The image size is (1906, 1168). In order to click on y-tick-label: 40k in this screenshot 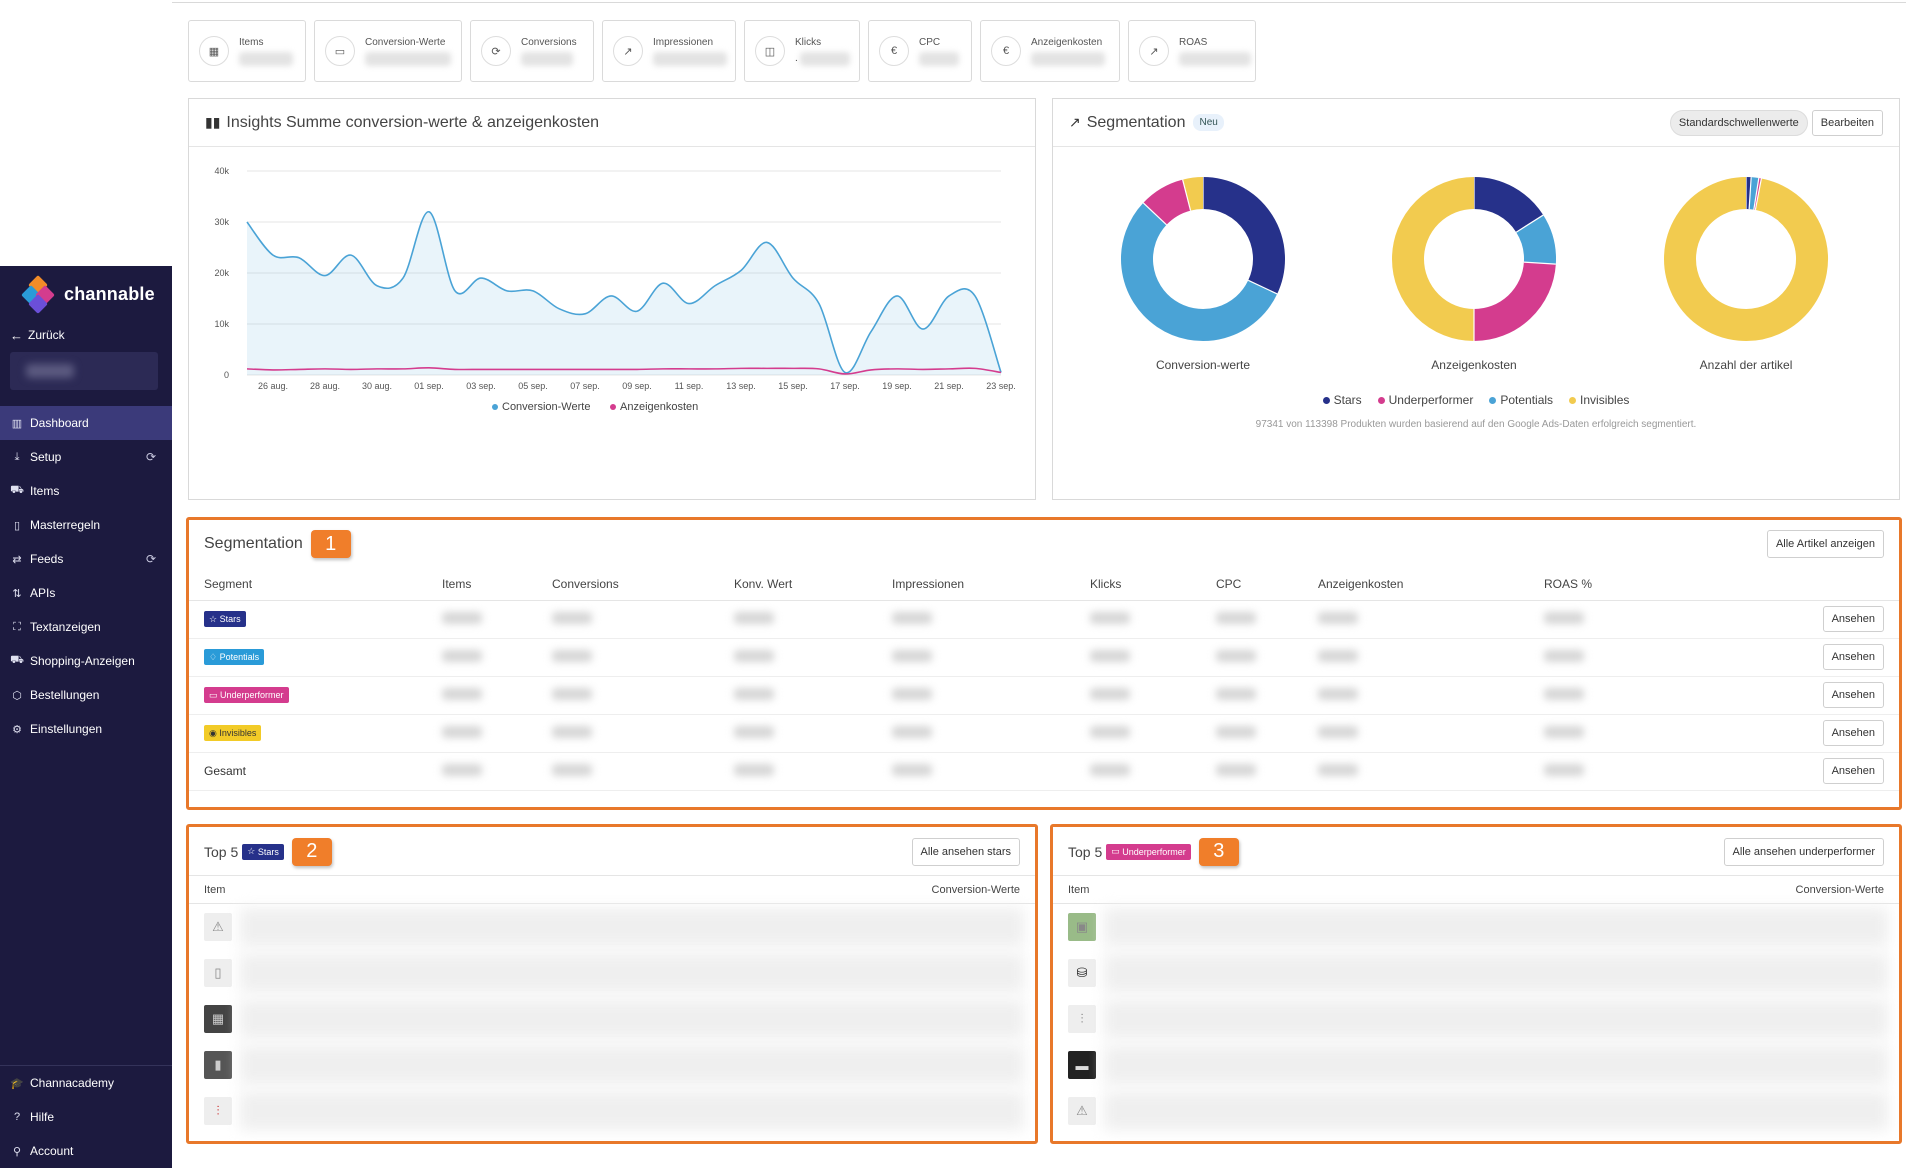, I will do `click(221, 171)`.